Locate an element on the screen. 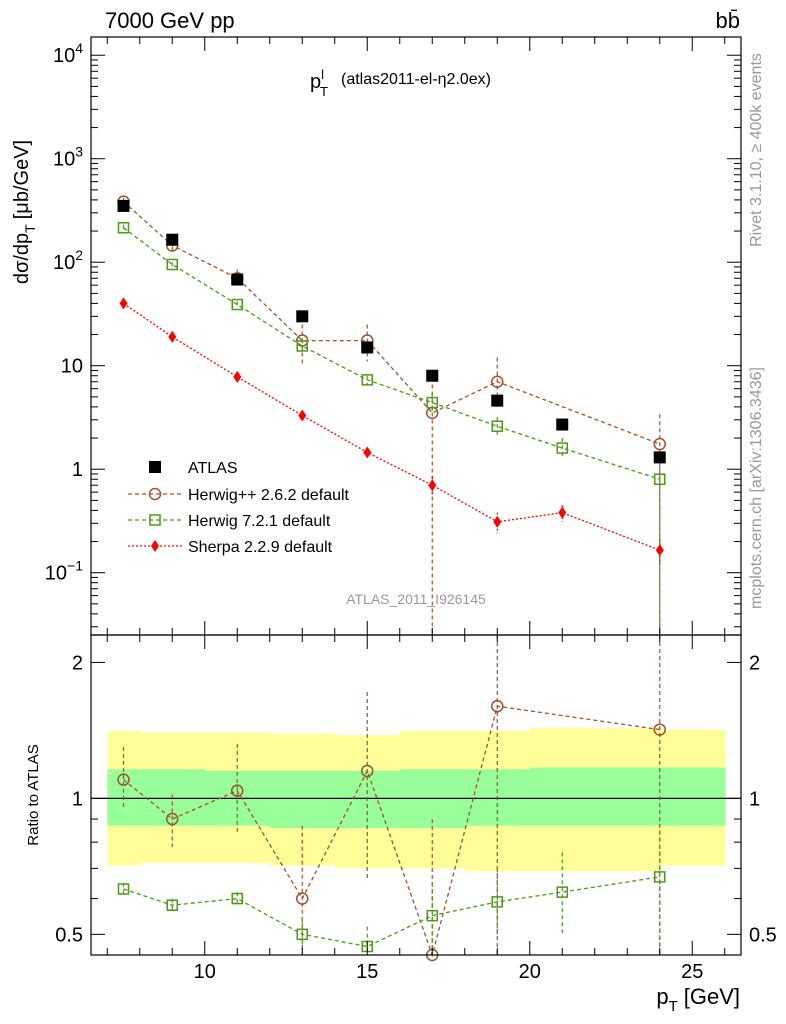  watermark: ATLAS_2011_I926145 is located at coordinates (416, 599).